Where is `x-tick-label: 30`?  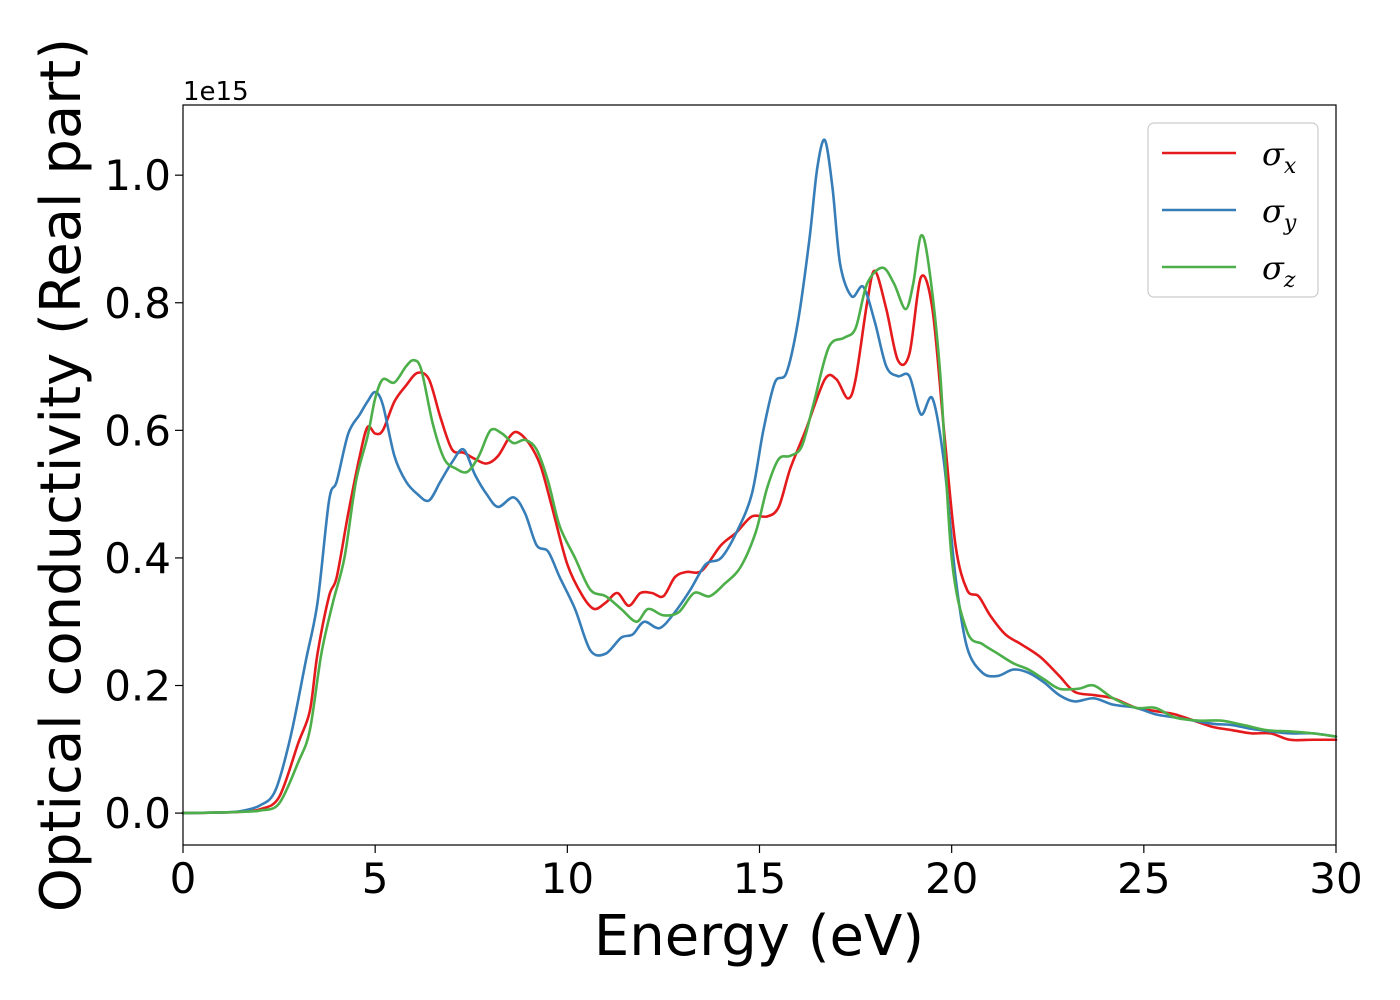 x-tick-label: 30 is located at coordinates (1335, 878).